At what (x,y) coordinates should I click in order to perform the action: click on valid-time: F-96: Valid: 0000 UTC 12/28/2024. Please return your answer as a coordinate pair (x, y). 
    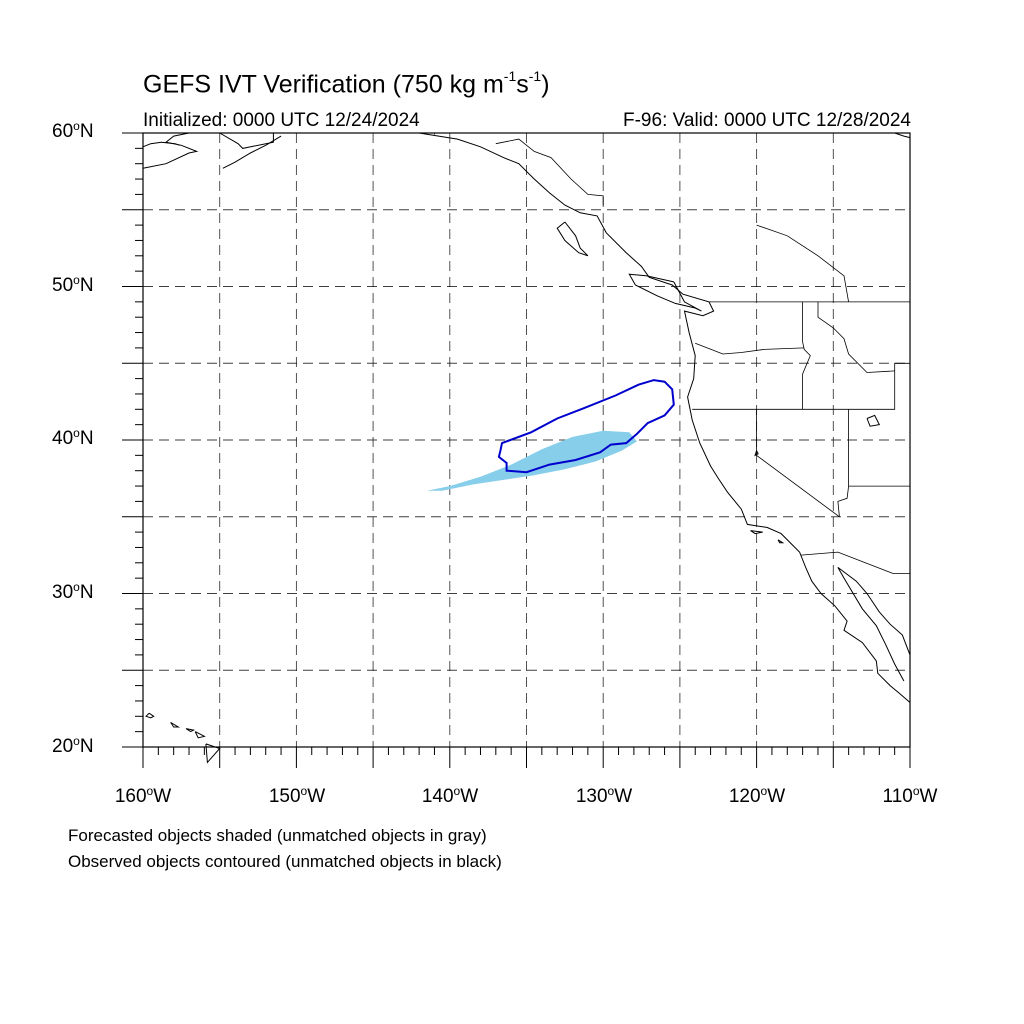
    Looking at the image, I should click on (767, 120).